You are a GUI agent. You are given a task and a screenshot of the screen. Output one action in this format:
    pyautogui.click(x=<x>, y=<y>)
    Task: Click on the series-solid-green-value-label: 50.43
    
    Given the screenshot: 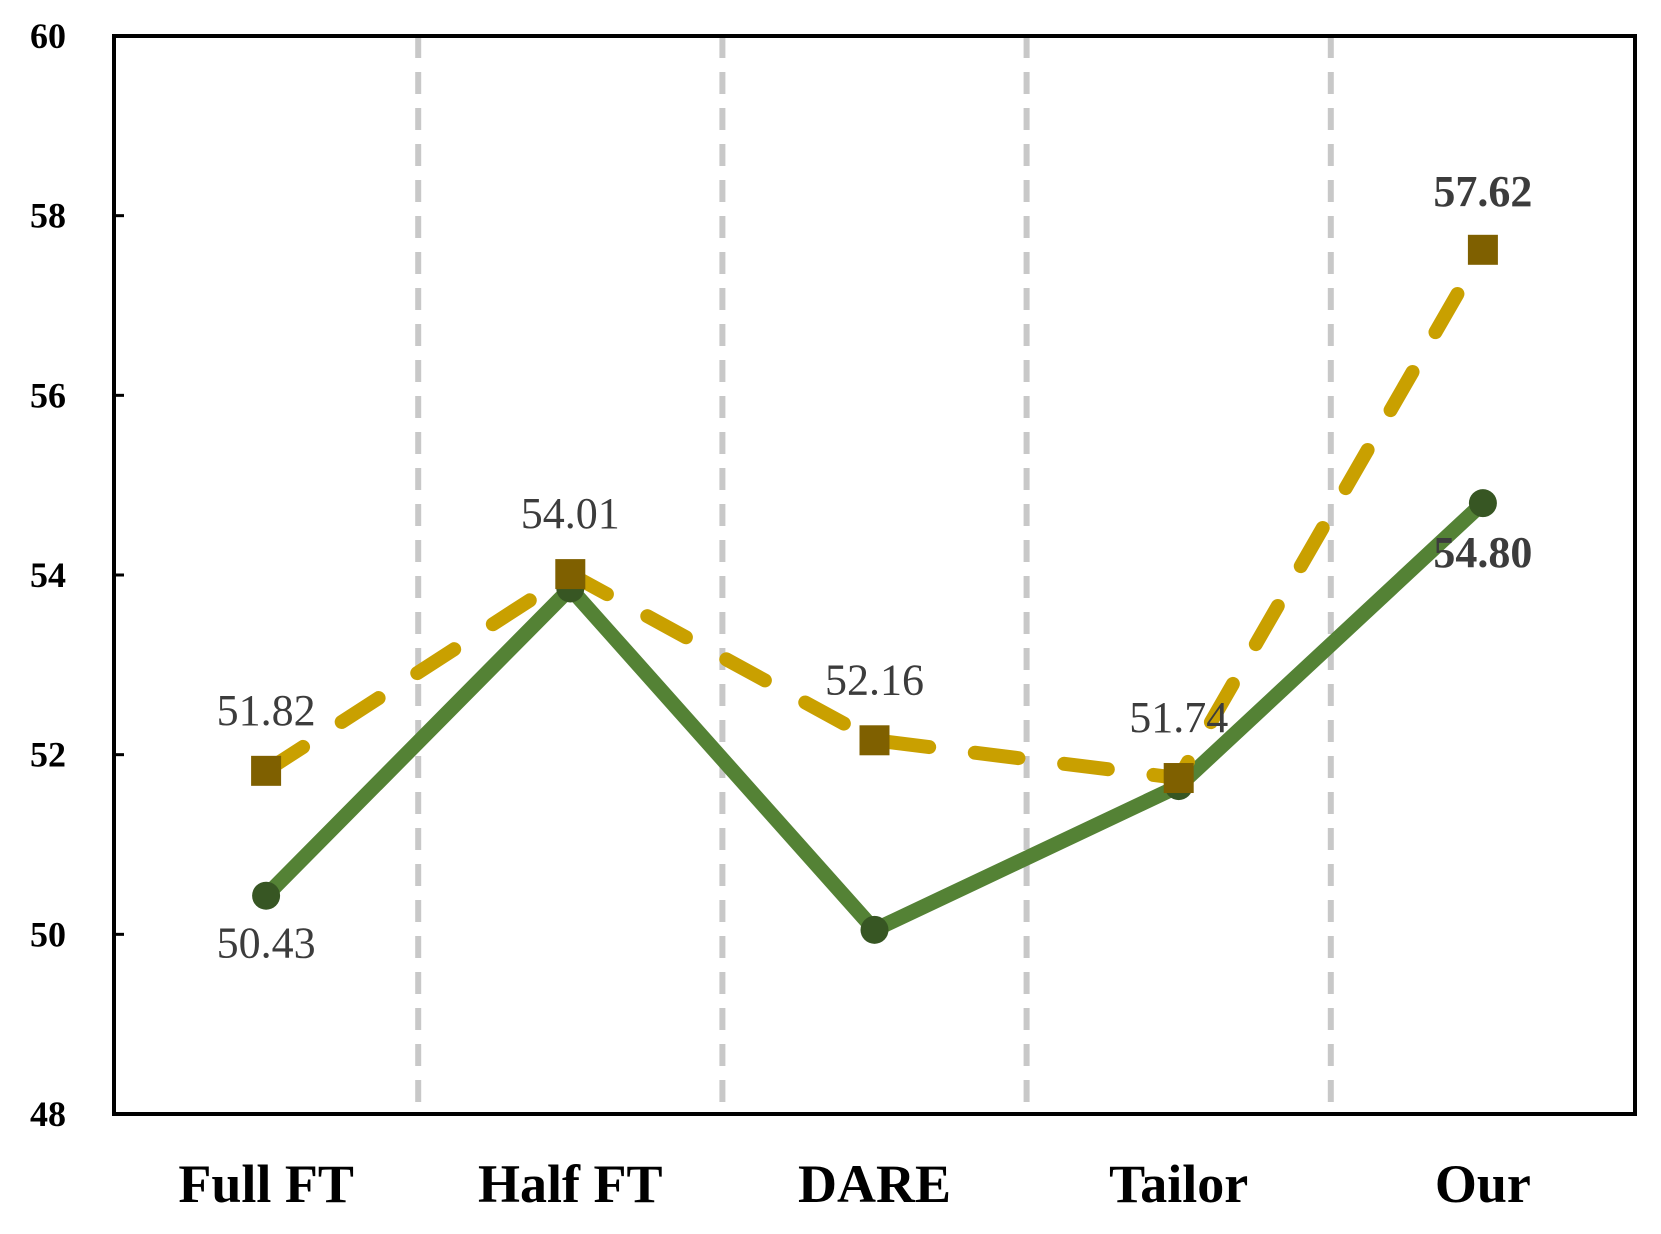 What is the action you would take?
    pyautogui.click(x=266, y=943)
    